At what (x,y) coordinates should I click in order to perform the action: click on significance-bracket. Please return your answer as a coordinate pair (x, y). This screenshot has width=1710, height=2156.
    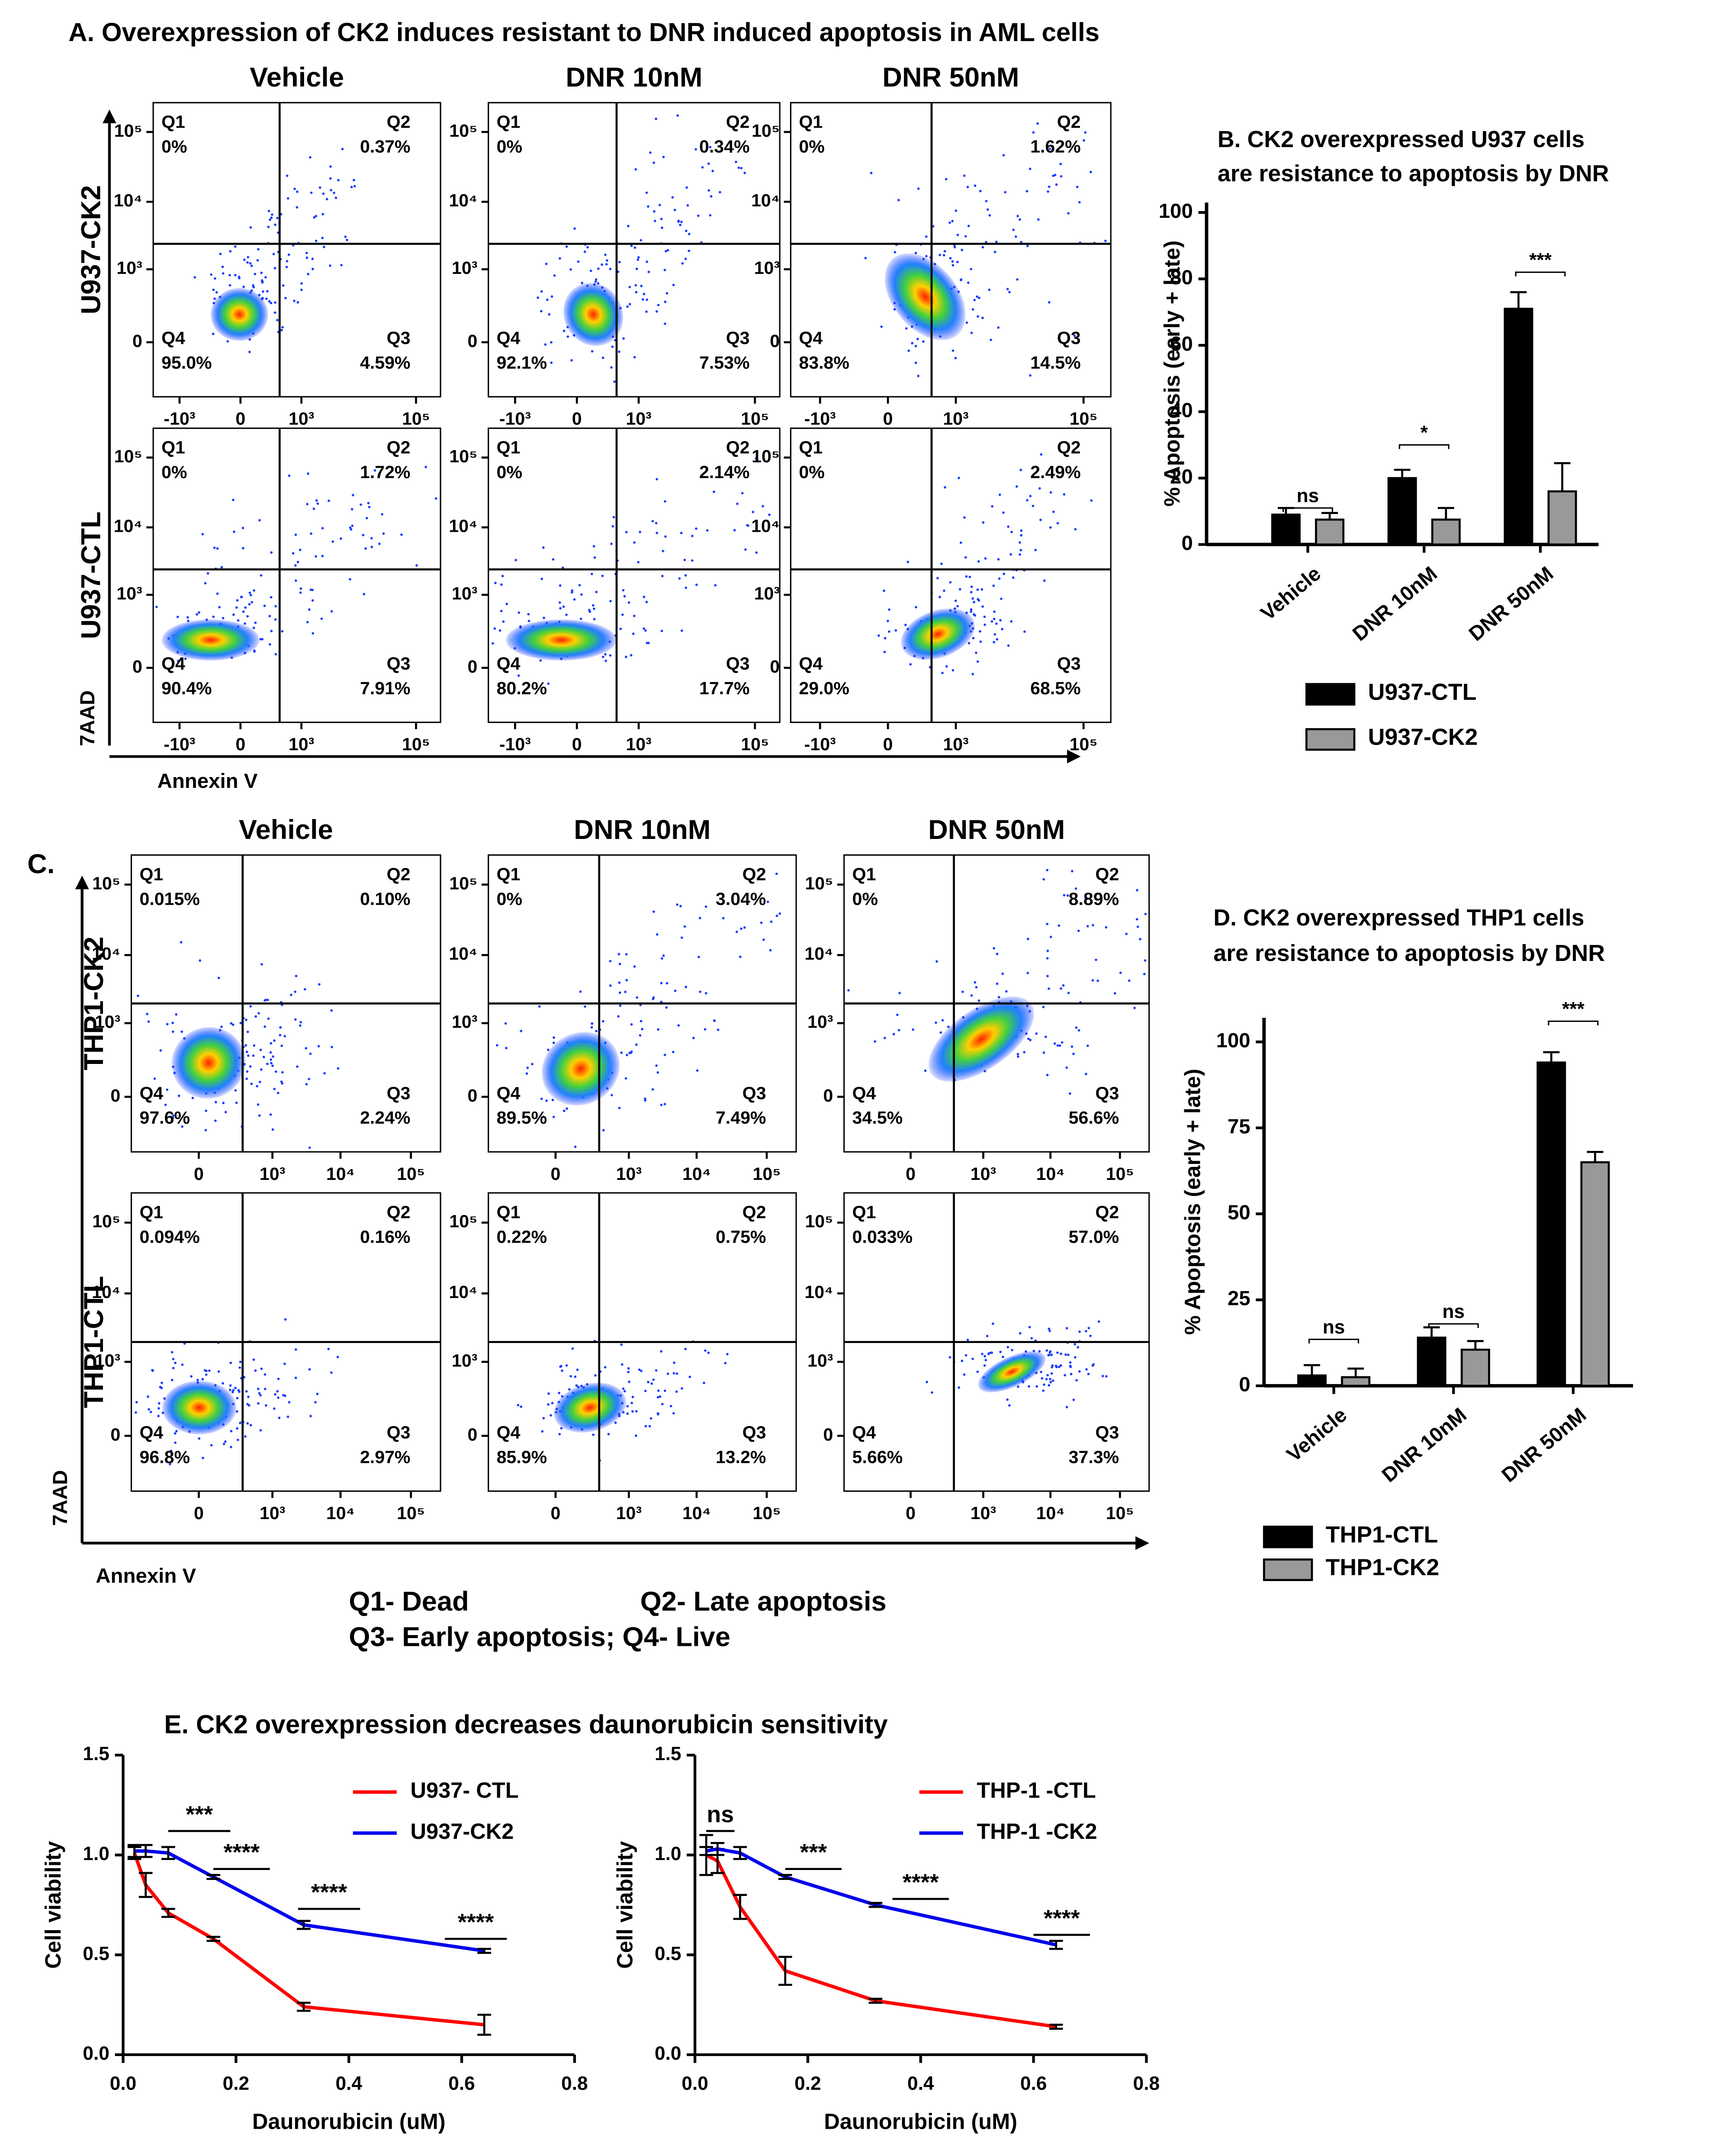
    Looking at the image, I should click on (1307, 509).